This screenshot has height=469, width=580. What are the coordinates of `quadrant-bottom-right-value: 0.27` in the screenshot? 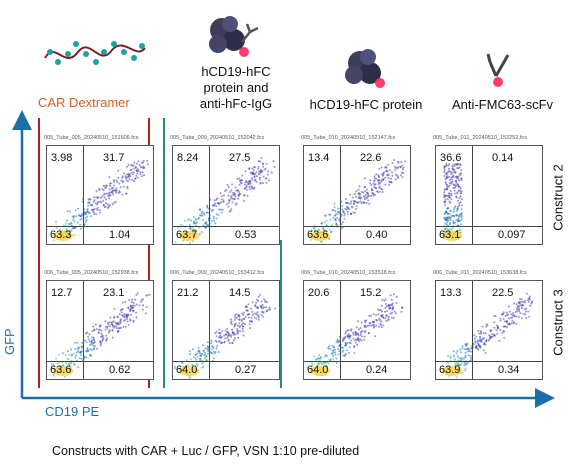 It's located at (246, 370).